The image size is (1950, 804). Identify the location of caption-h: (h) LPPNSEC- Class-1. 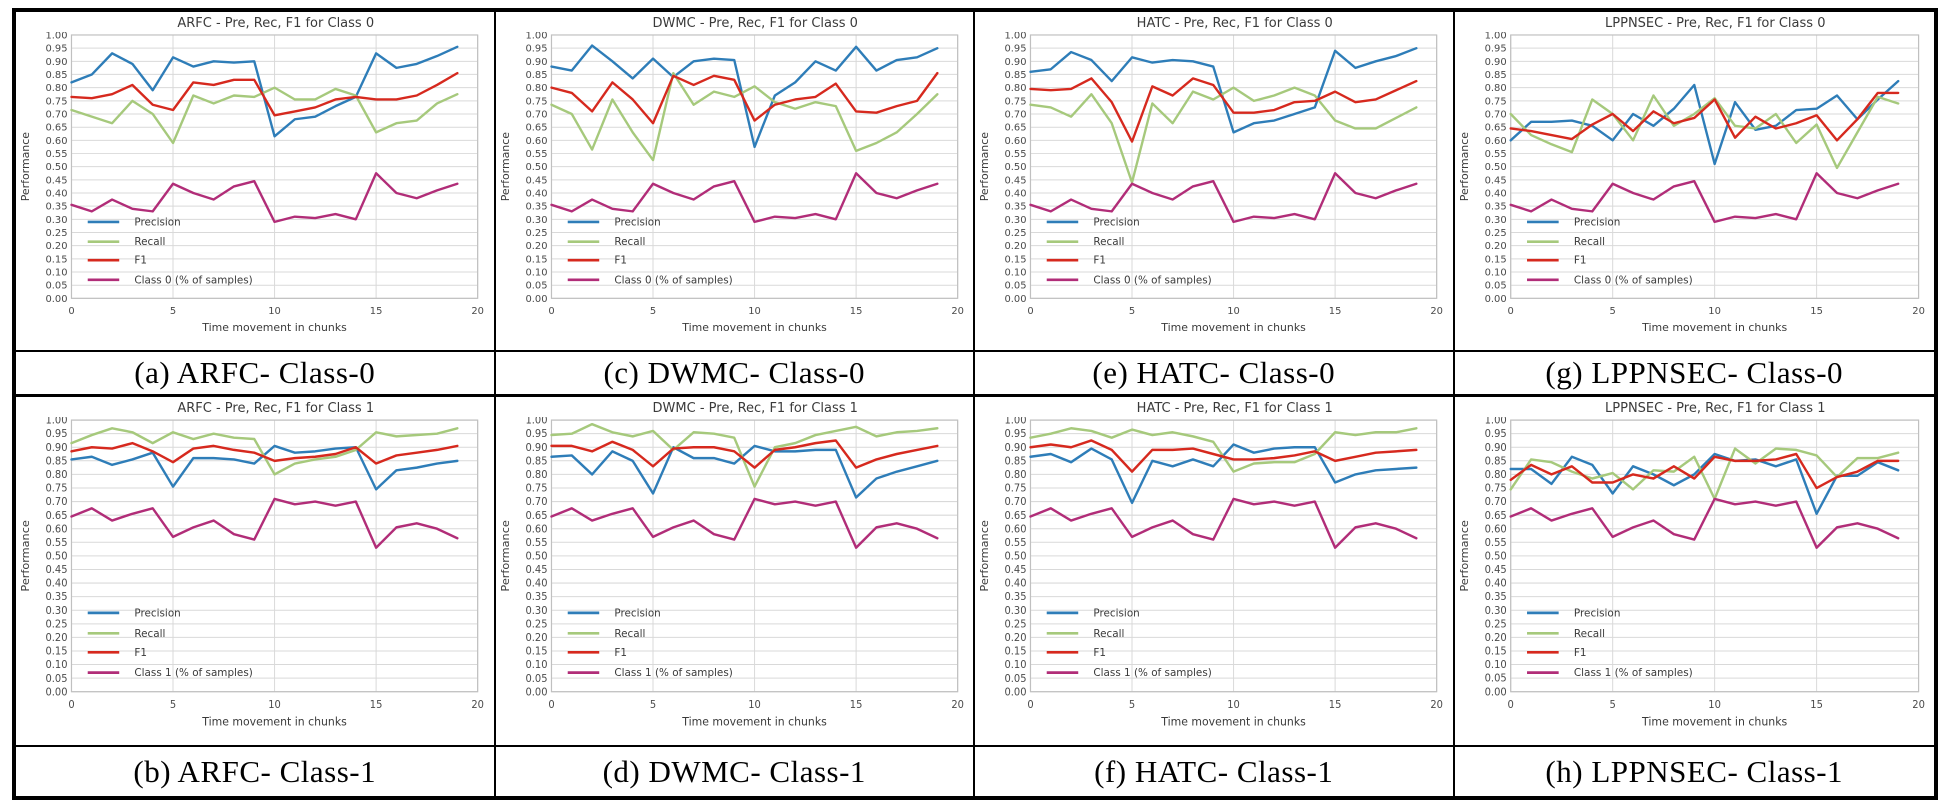
(1694, 770).